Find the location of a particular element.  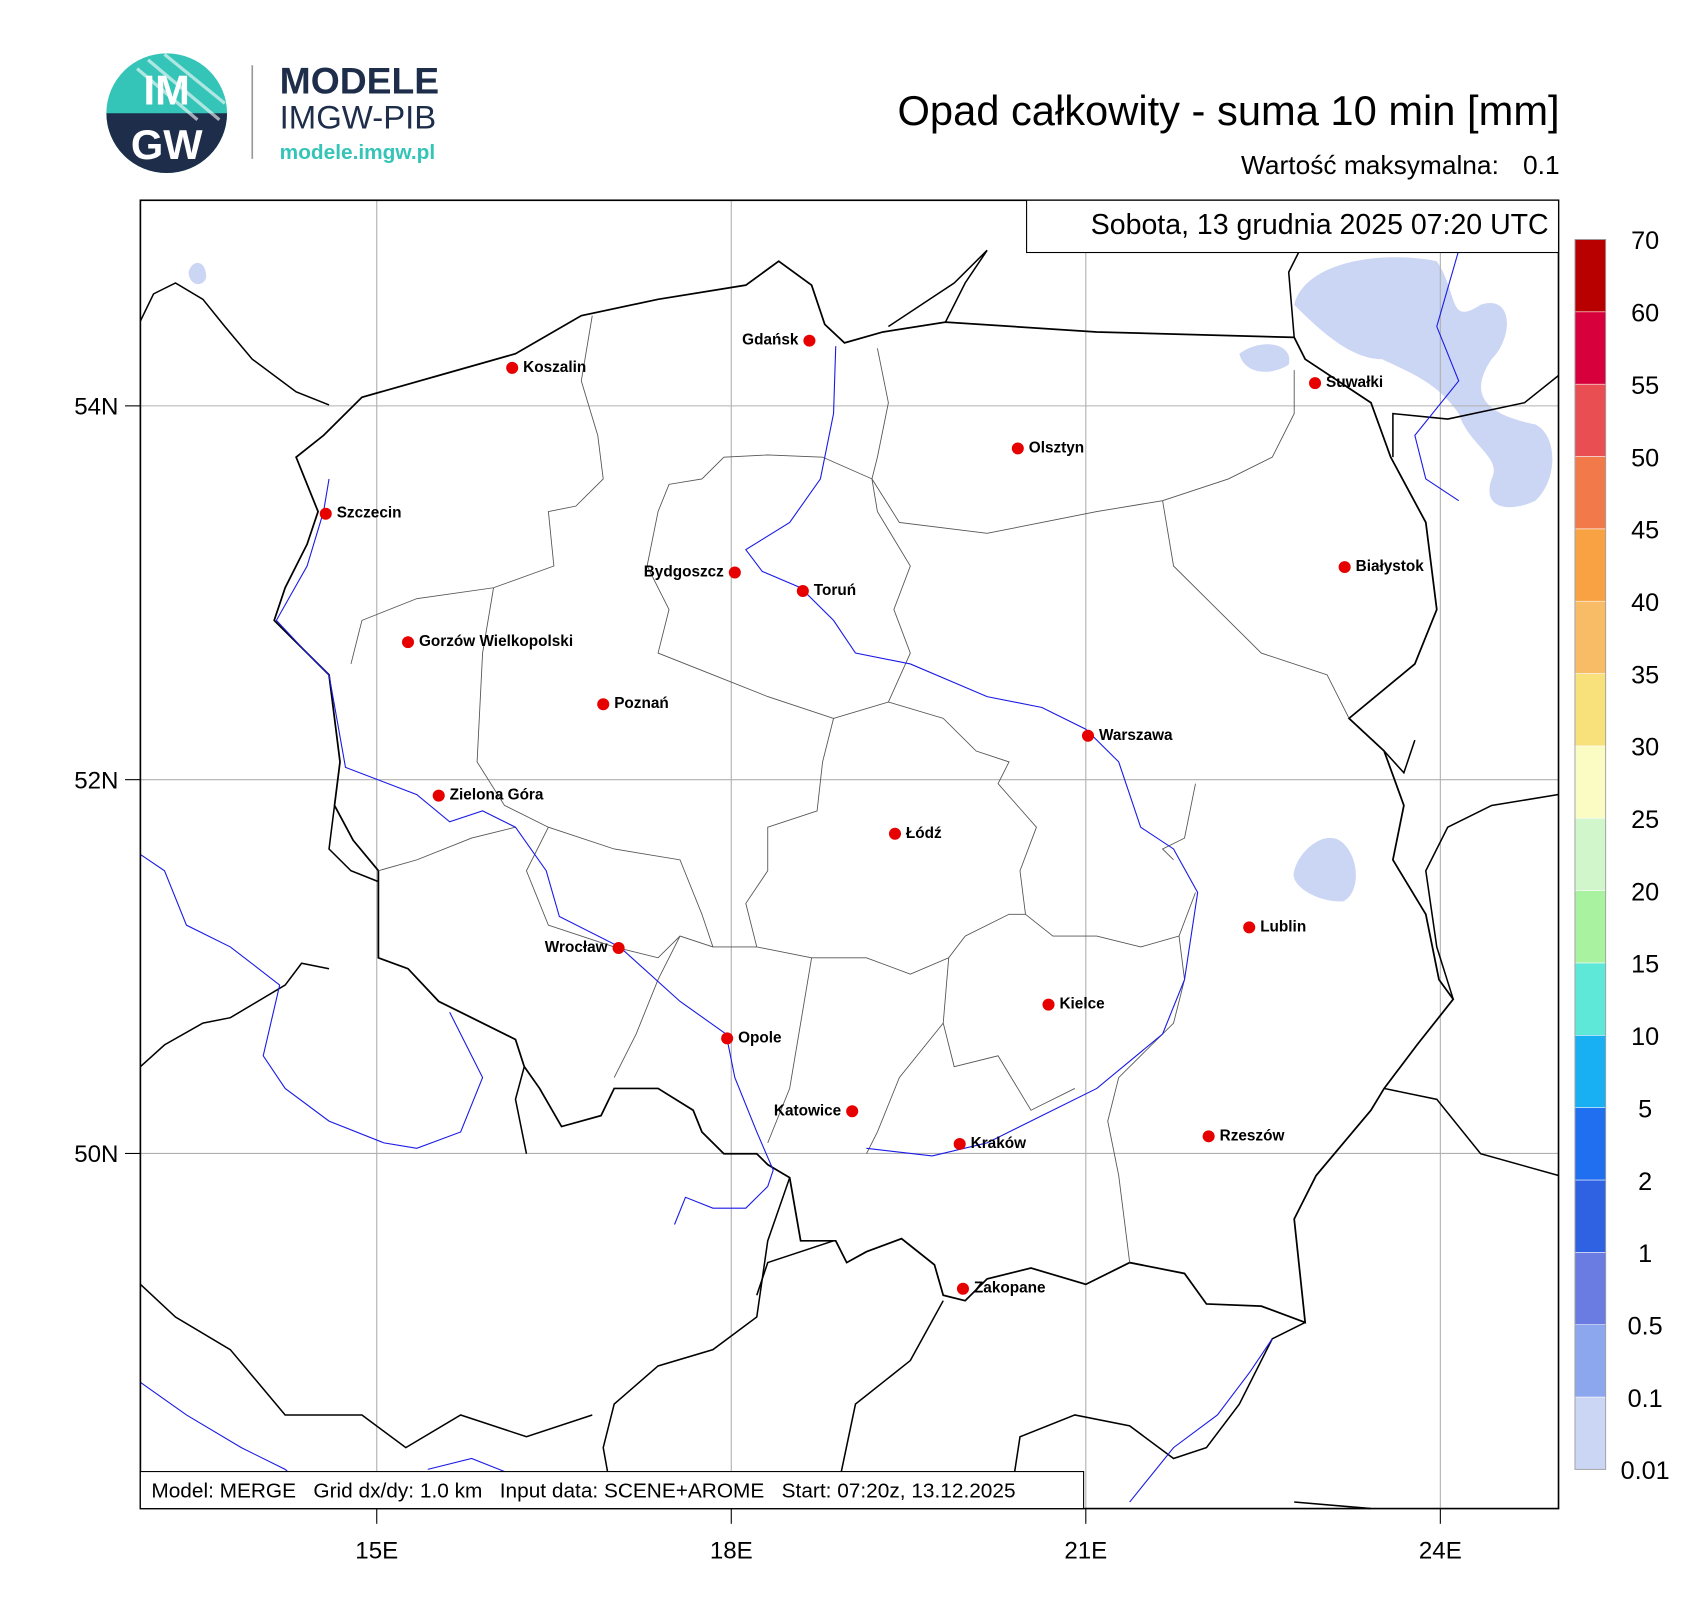

x-tick-label: 21E is located at coordinates (1085, 1551).